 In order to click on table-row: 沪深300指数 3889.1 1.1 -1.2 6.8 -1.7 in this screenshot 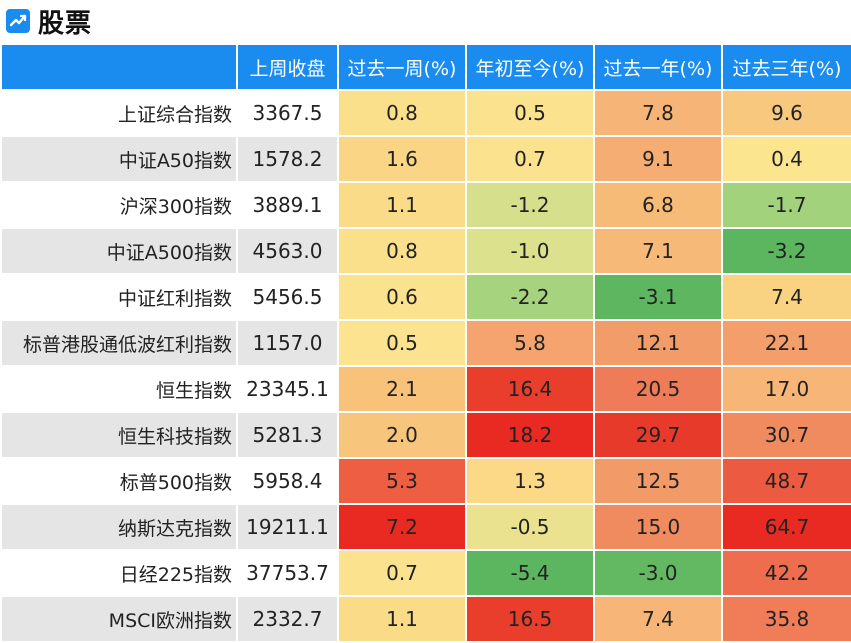, I will do `click(425, 205)`.